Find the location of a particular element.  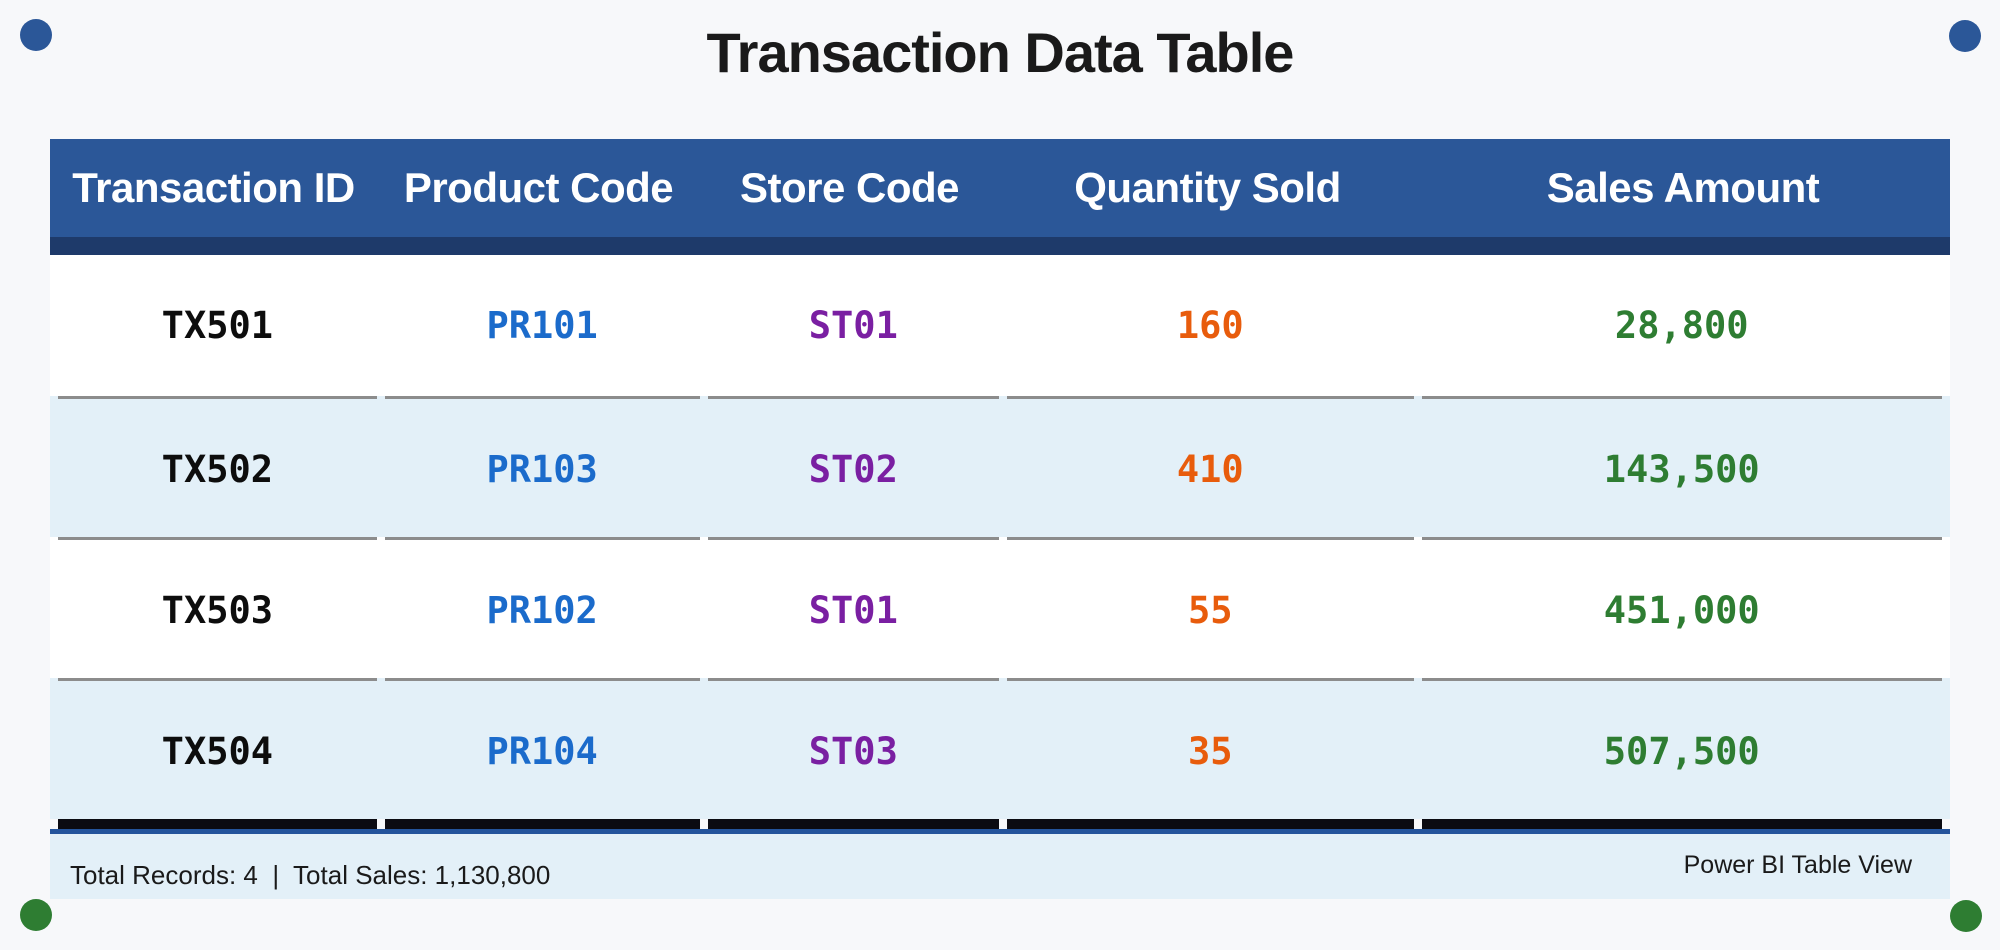

cell-sales-amount: 28,800 is located at coordinates (1681, 325).